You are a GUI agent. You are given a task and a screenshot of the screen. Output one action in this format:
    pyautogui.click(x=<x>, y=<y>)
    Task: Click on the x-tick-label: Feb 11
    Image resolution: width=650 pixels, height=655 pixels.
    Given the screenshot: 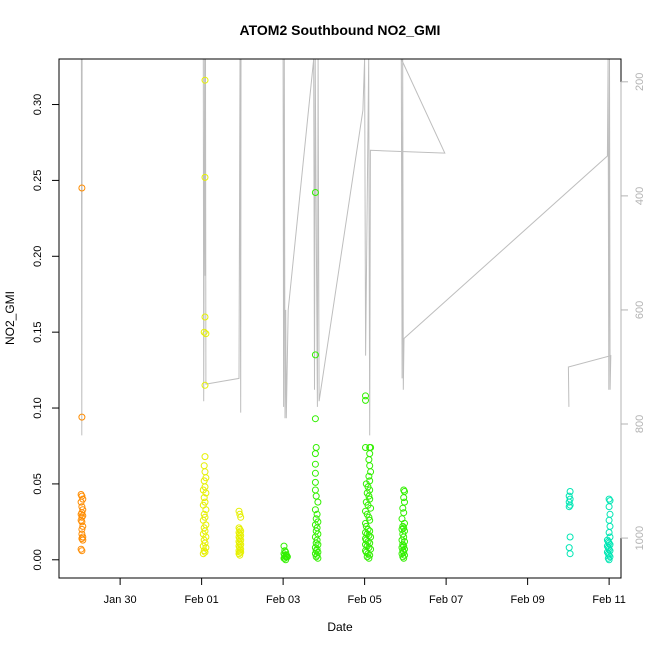 What is the action you would take?
    pyautogui.click(x=608, y=600)
    